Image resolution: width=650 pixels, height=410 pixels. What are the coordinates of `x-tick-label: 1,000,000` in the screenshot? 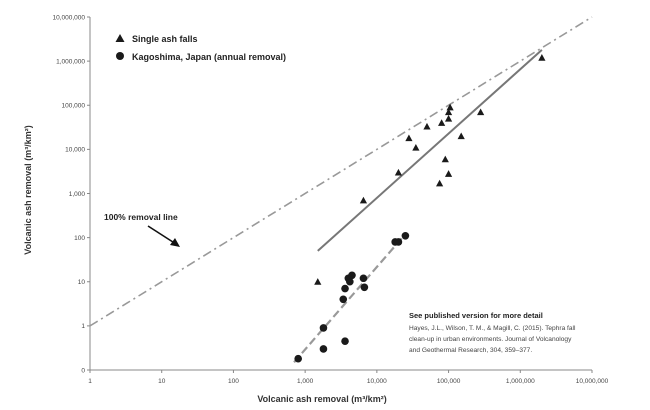 It's located at (520, 381).